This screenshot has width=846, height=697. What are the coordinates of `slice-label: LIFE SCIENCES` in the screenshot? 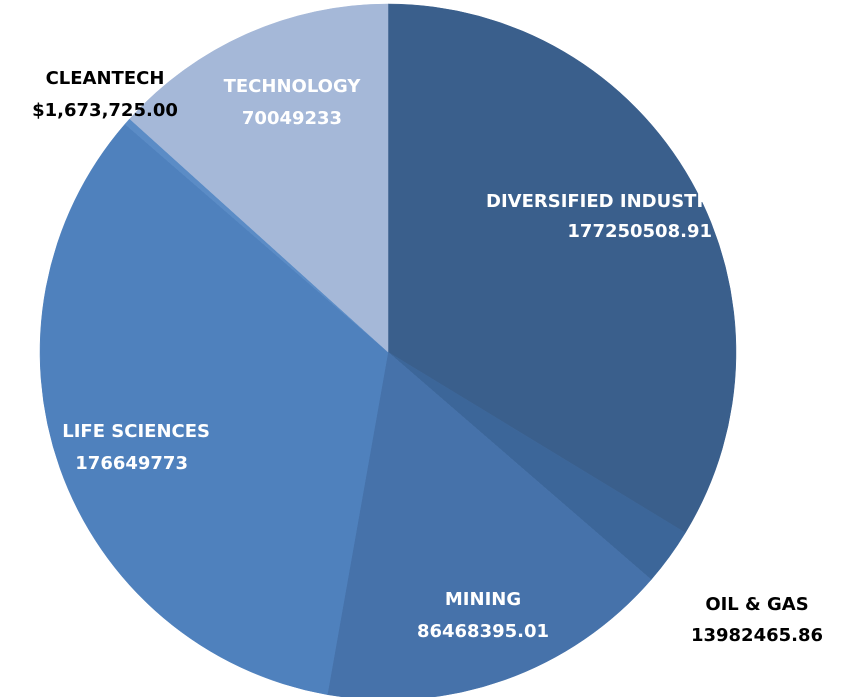 It's located at (136, 431).